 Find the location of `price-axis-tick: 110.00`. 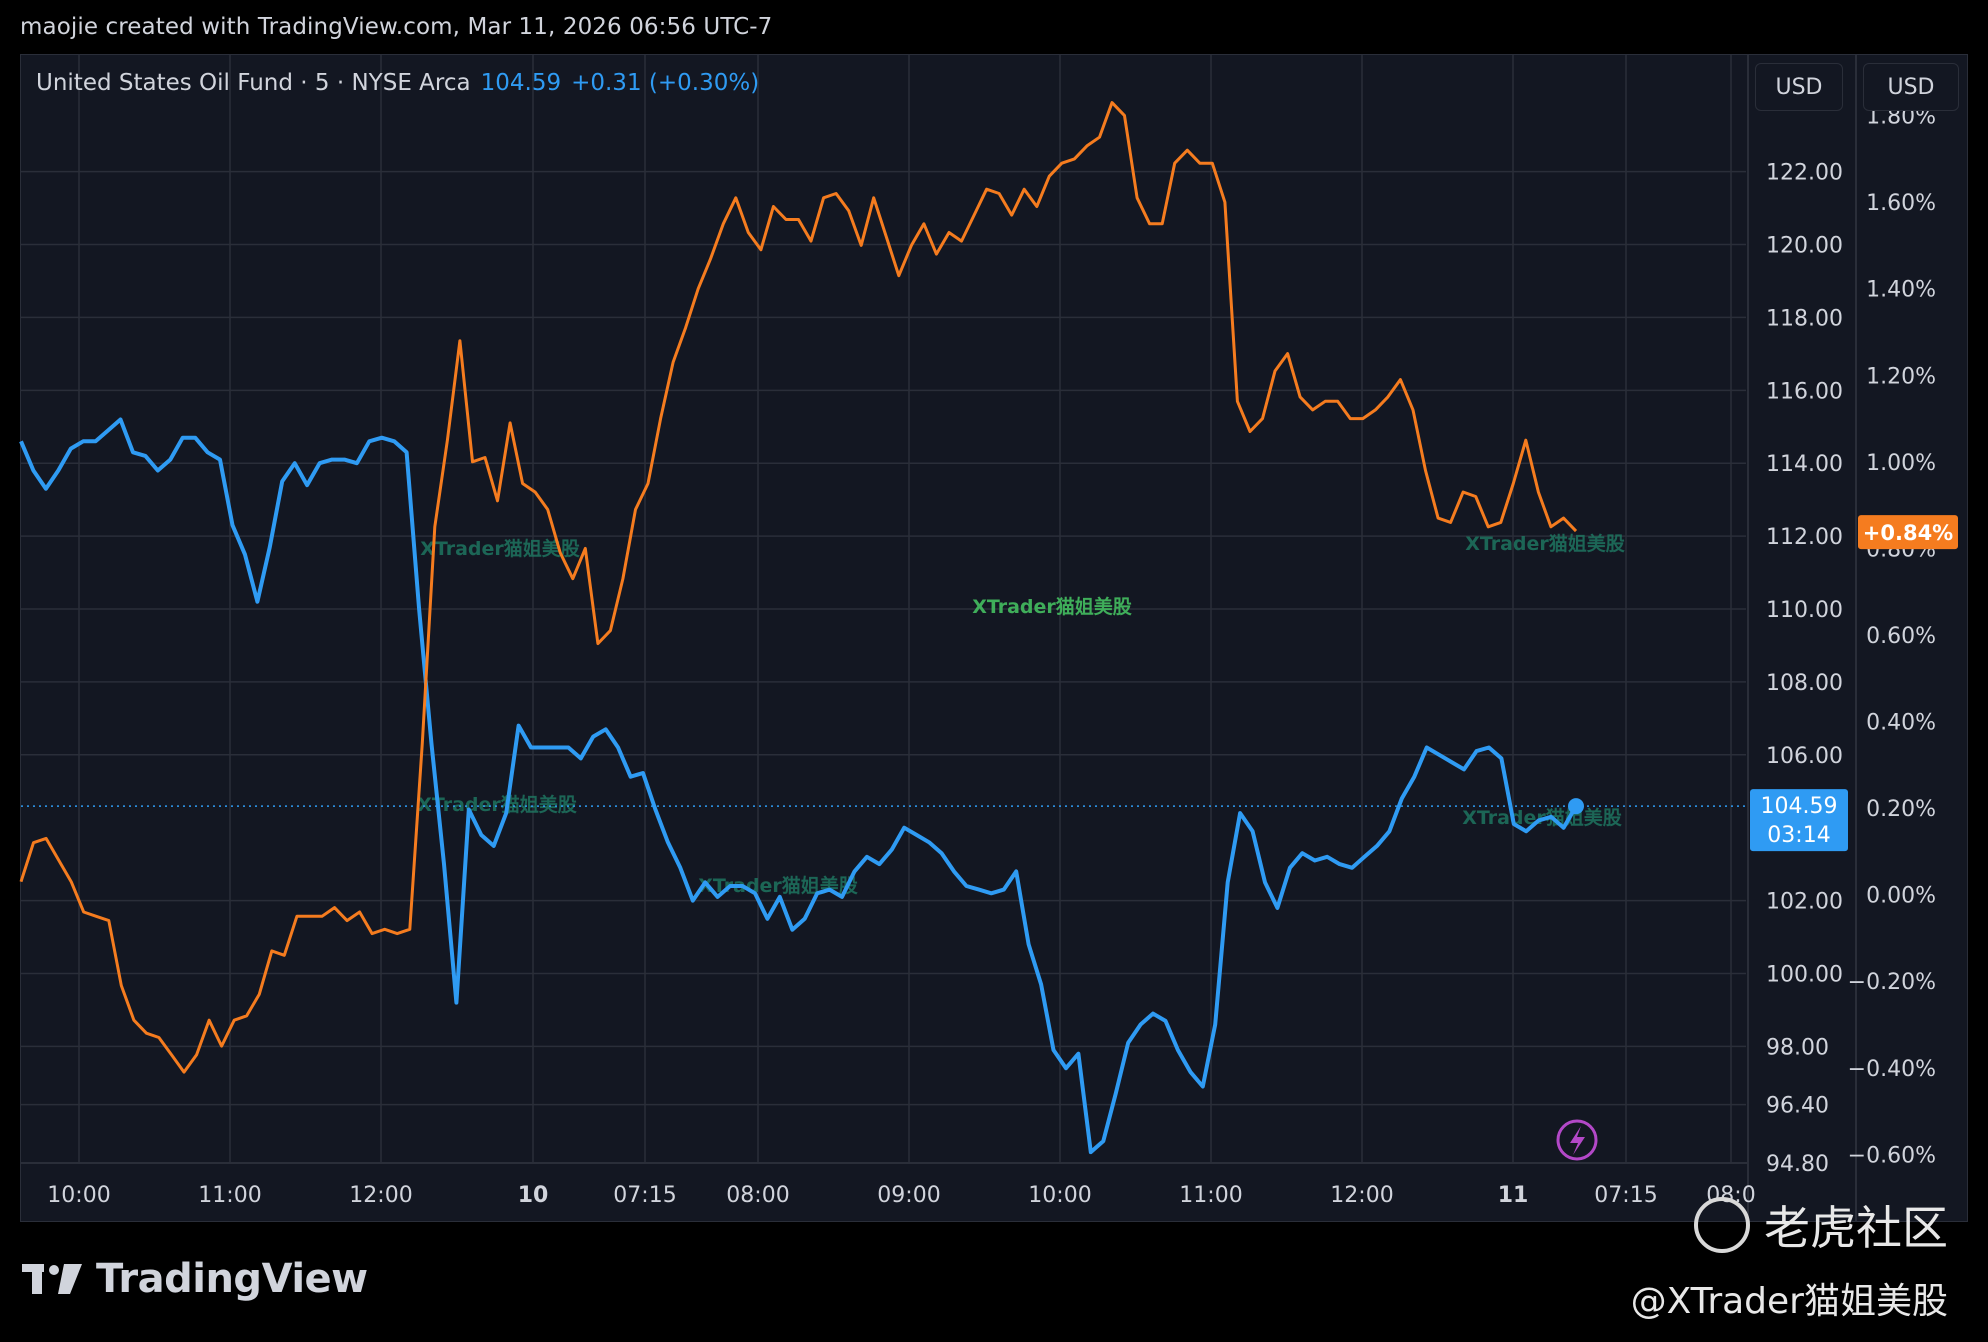

price-axis-tick: 110.00 is located at coordinates (1804, 610).